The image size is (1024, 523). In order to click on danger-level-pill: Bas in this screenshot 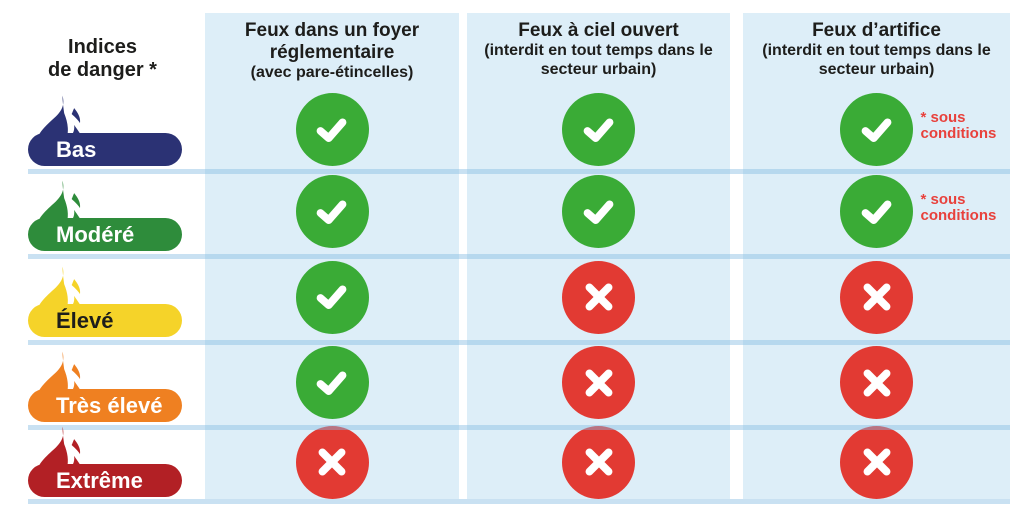, I will do `click(105, 149)`.